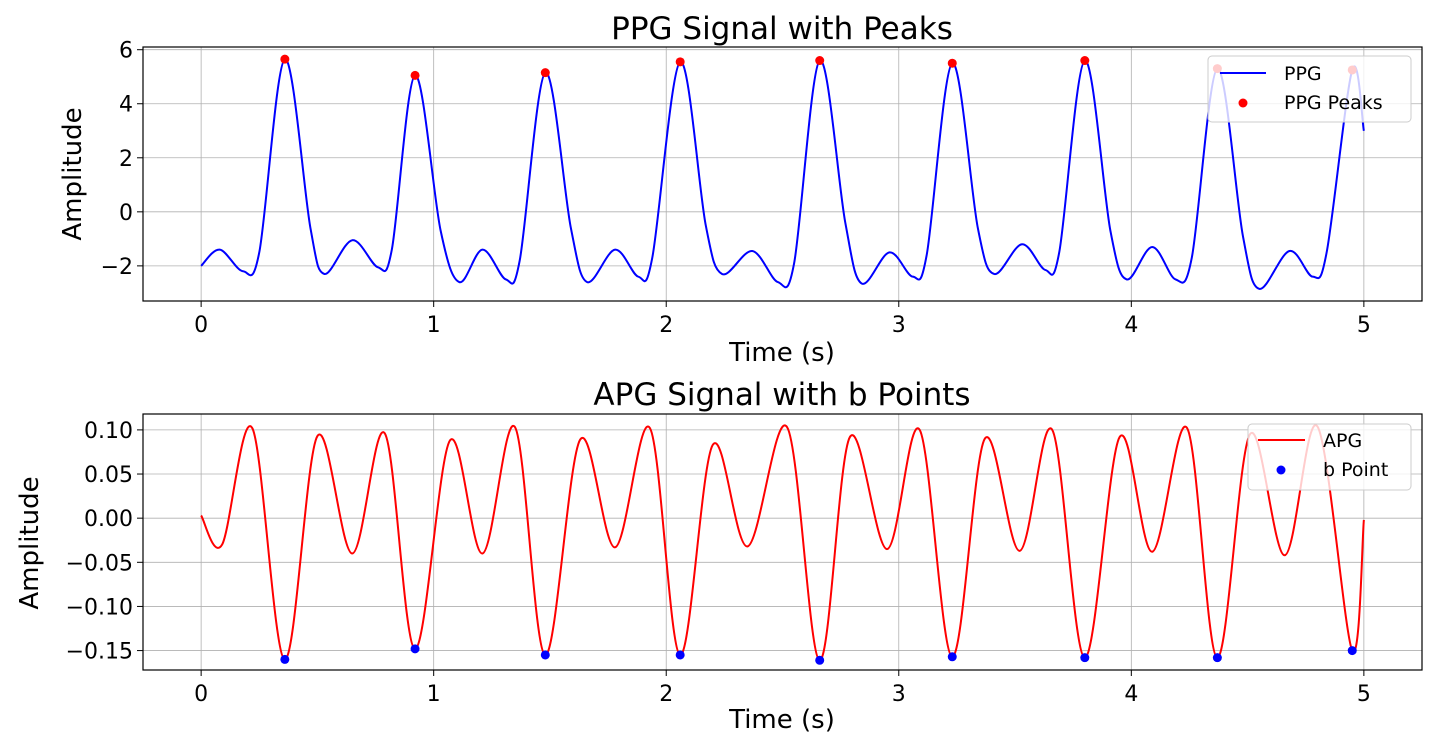 Image resolution: width=1437 pixels, height=748 pixels. What do you see at coordinates (781, 395) in the screenshot?
I see `apg-chart-title: APG Signal with b Points` at bounding box center [781, 395].